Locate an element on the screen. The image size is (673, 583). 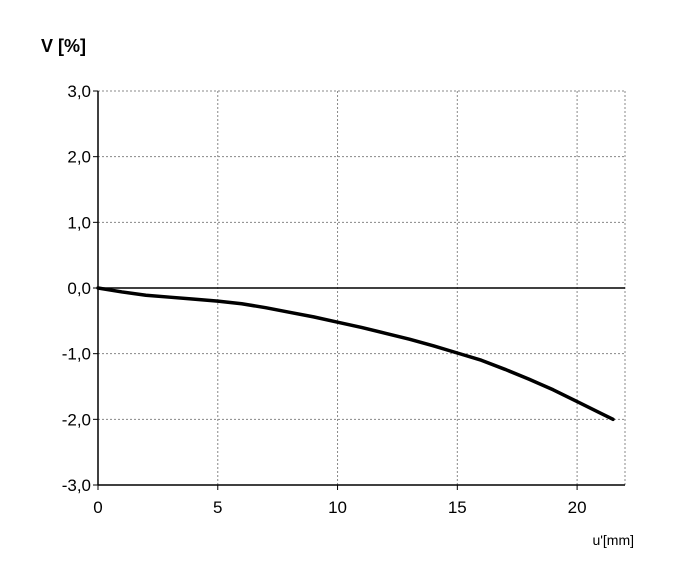
y-tick-label: -3,0 is located at coordinates (76, 485).